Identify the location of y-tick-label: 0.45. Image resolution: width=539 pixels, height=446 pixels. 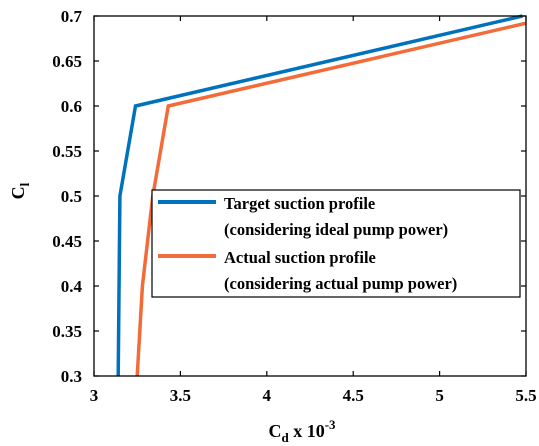
(67, 241).